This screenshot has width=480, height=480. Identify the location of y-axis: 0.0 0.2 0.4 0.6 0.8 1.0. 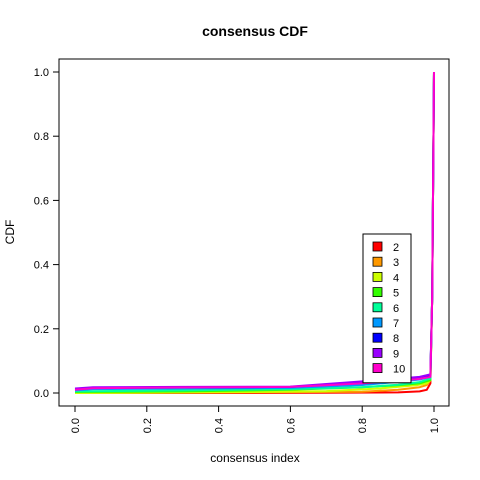
(47, 233).